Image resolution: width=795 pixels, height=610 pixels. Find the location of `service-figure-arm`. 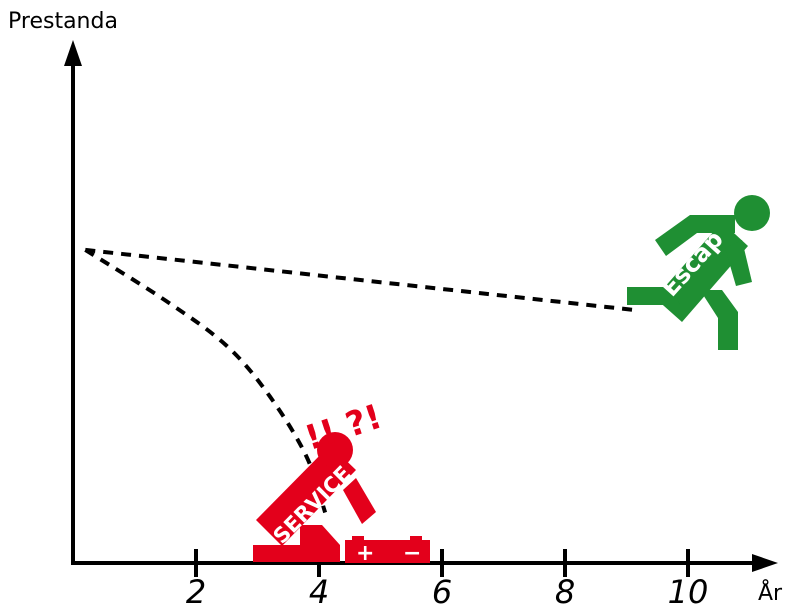

service-figure-arm is located at coordinates (359, 501).